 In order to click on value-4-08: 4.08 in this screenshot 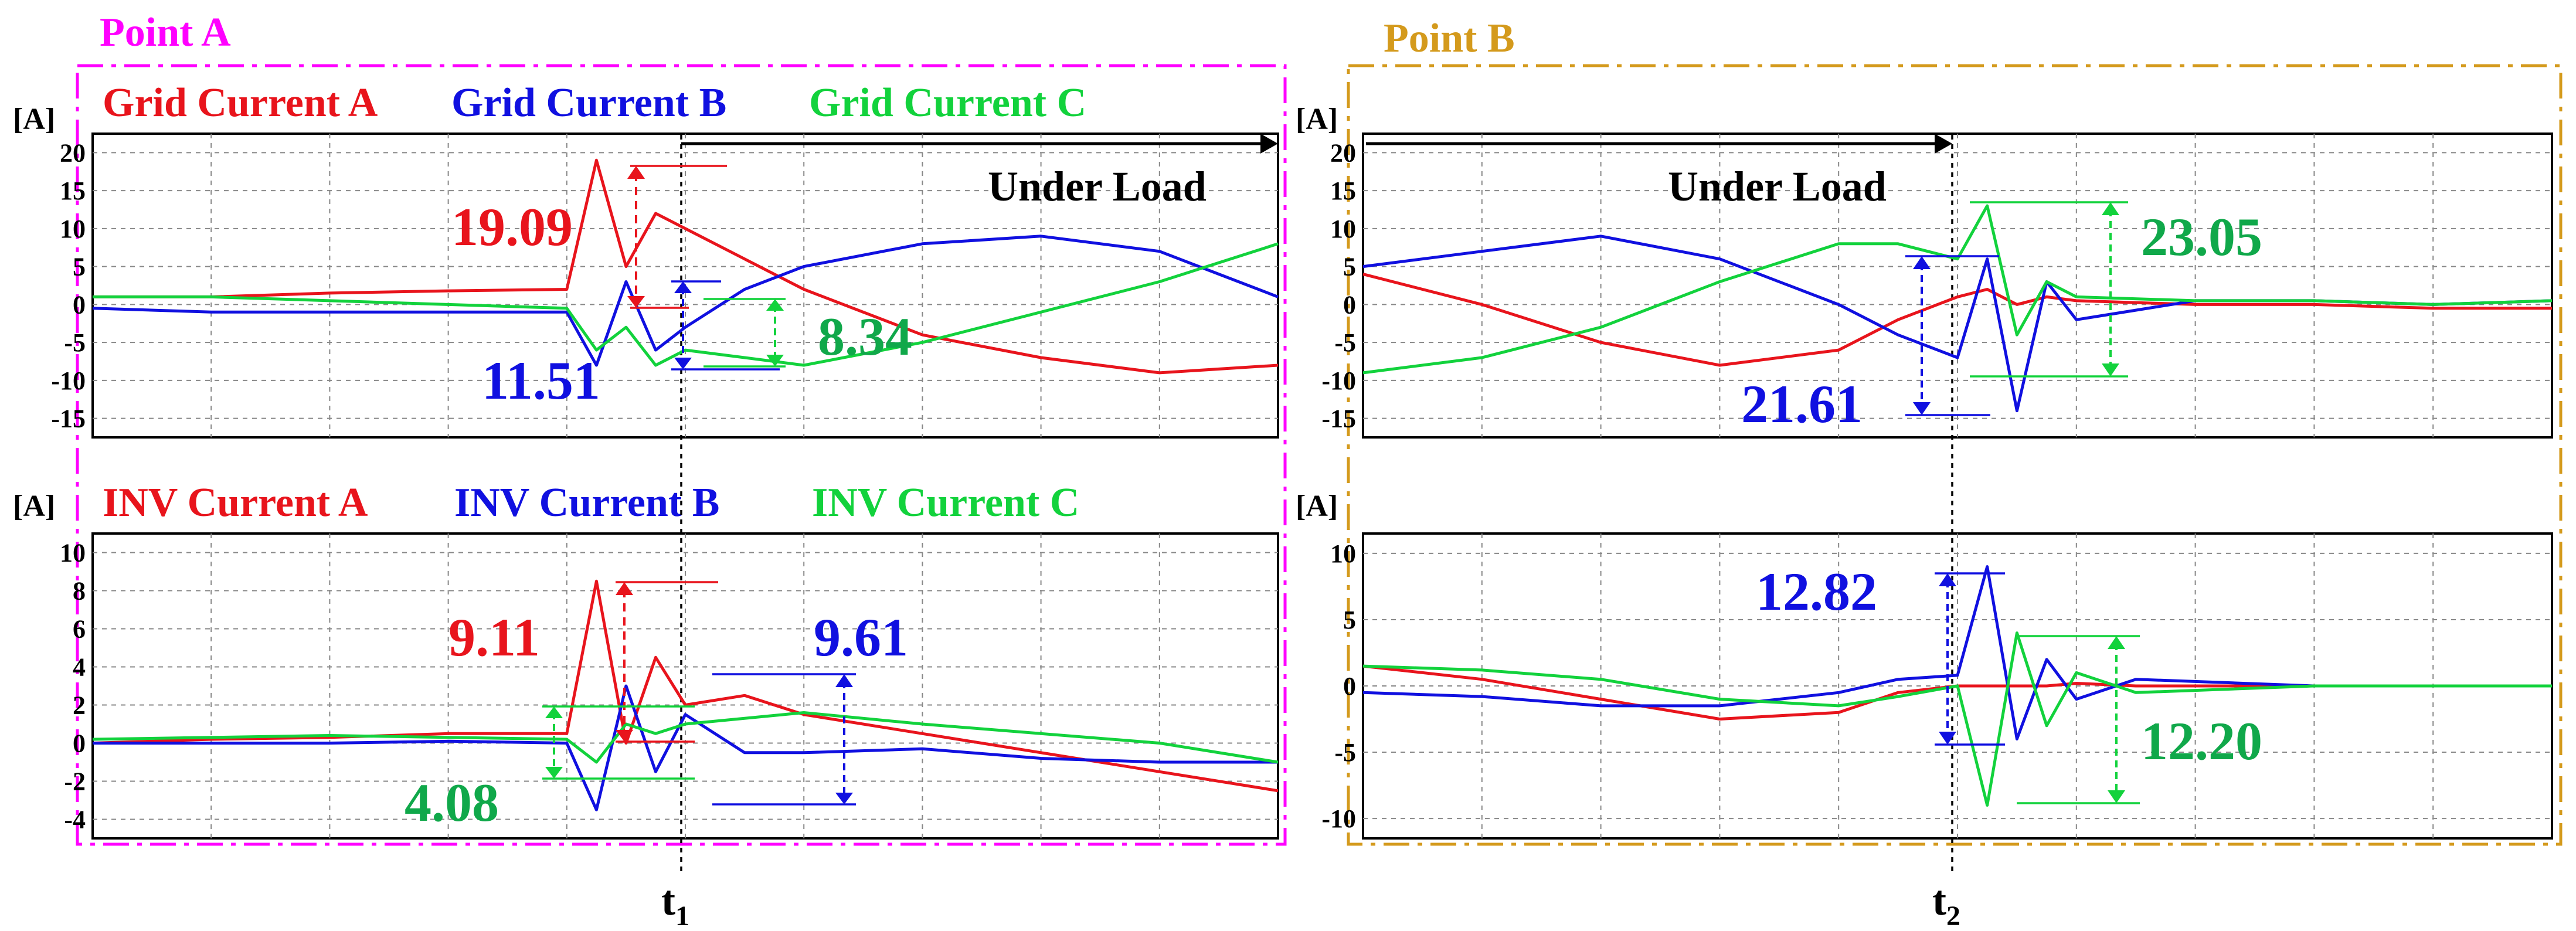, I will do `click(452, 803)`.